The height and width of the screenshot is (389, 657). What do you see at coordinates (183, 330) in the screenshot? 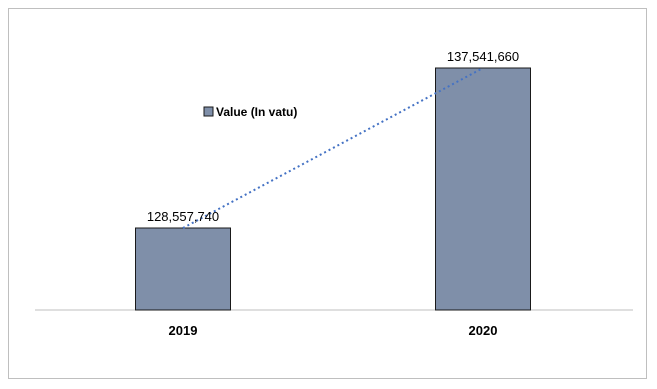
I see `x-tick-label-2019: 2019` at bounding box center [183, 330].